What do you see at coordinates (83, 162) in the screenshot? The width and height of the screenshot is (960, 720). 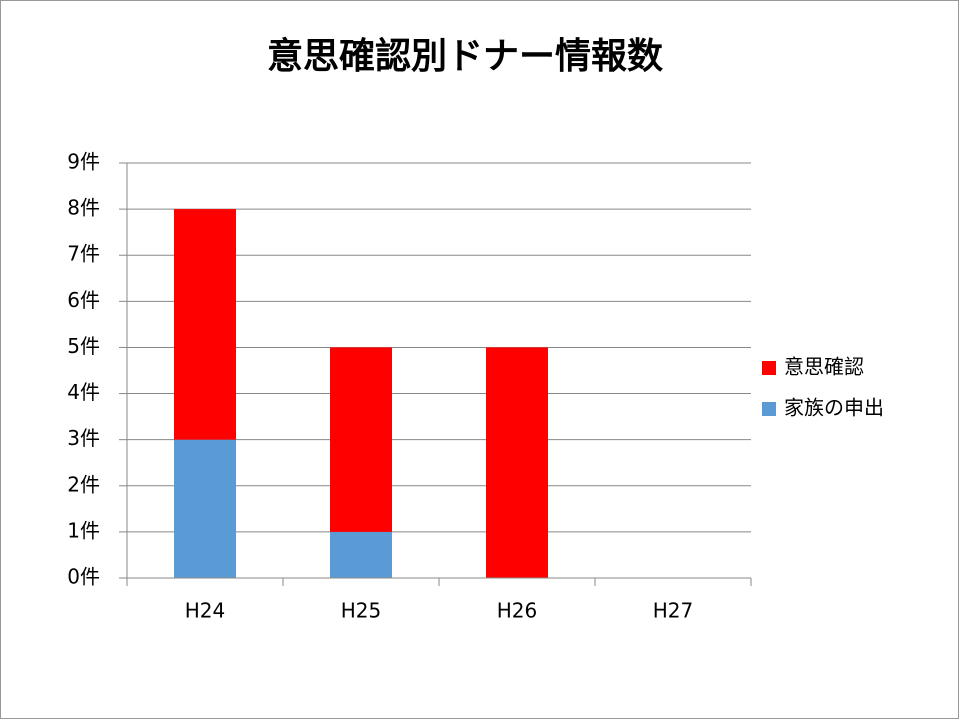 I see `y-tick-label: 9件` at bounding box center [83, 162].